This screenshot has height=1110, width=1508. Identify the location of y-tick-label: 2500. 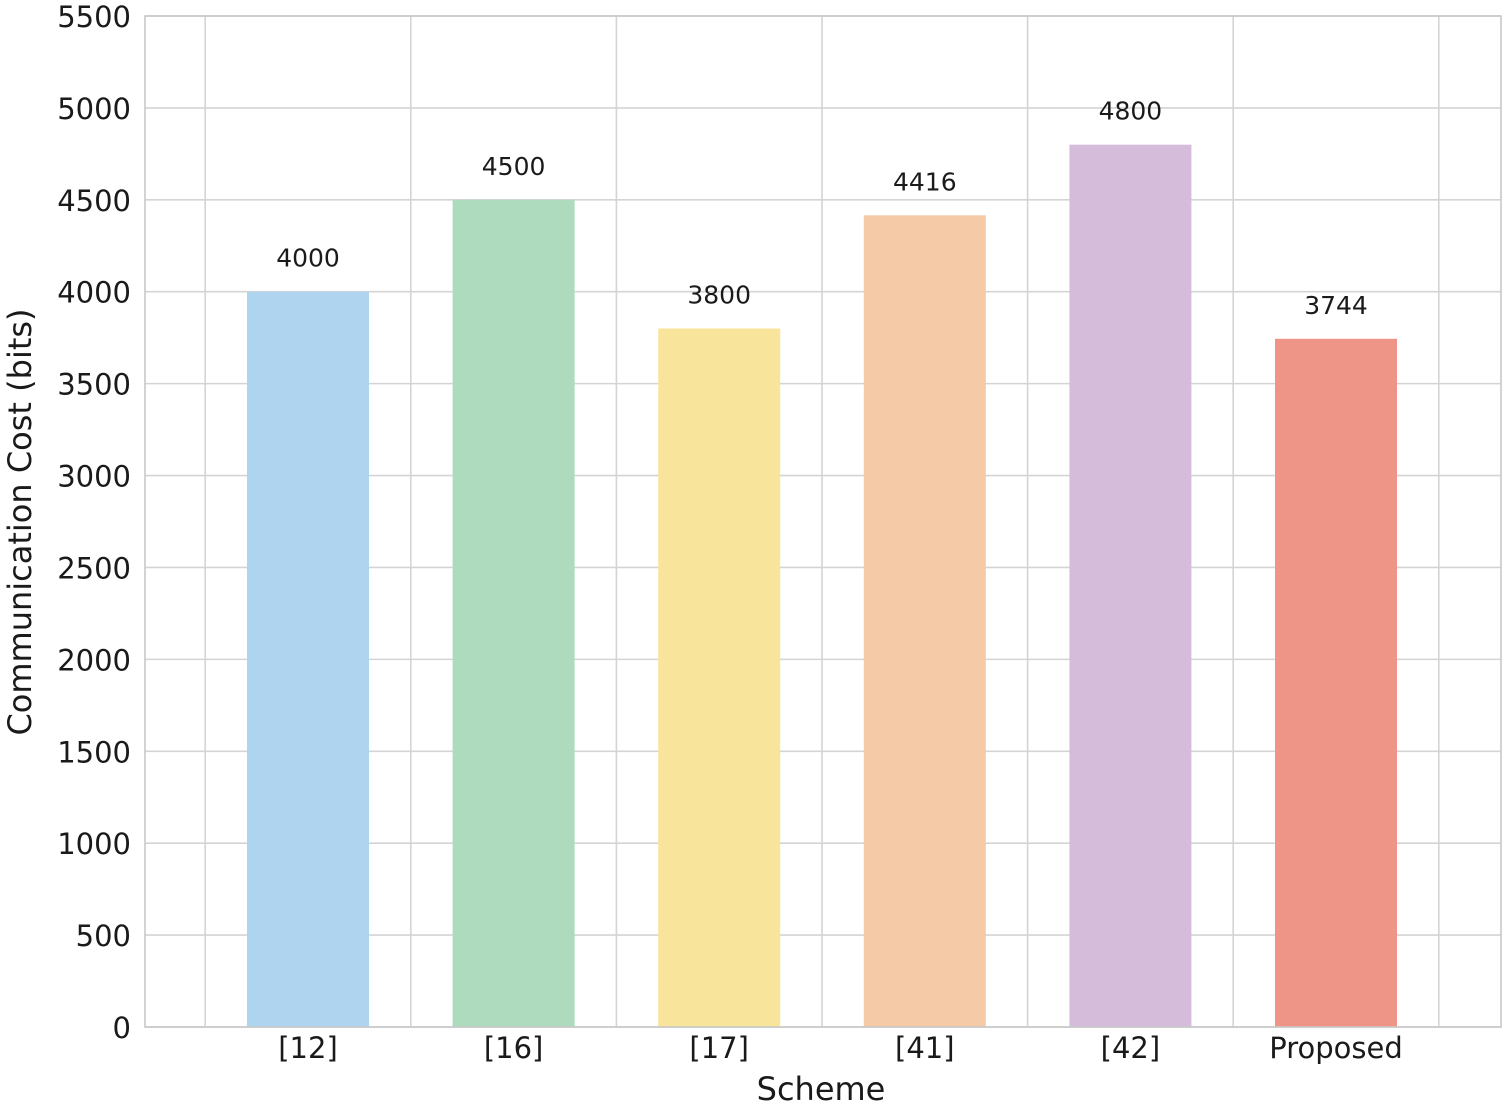
(94, 568).